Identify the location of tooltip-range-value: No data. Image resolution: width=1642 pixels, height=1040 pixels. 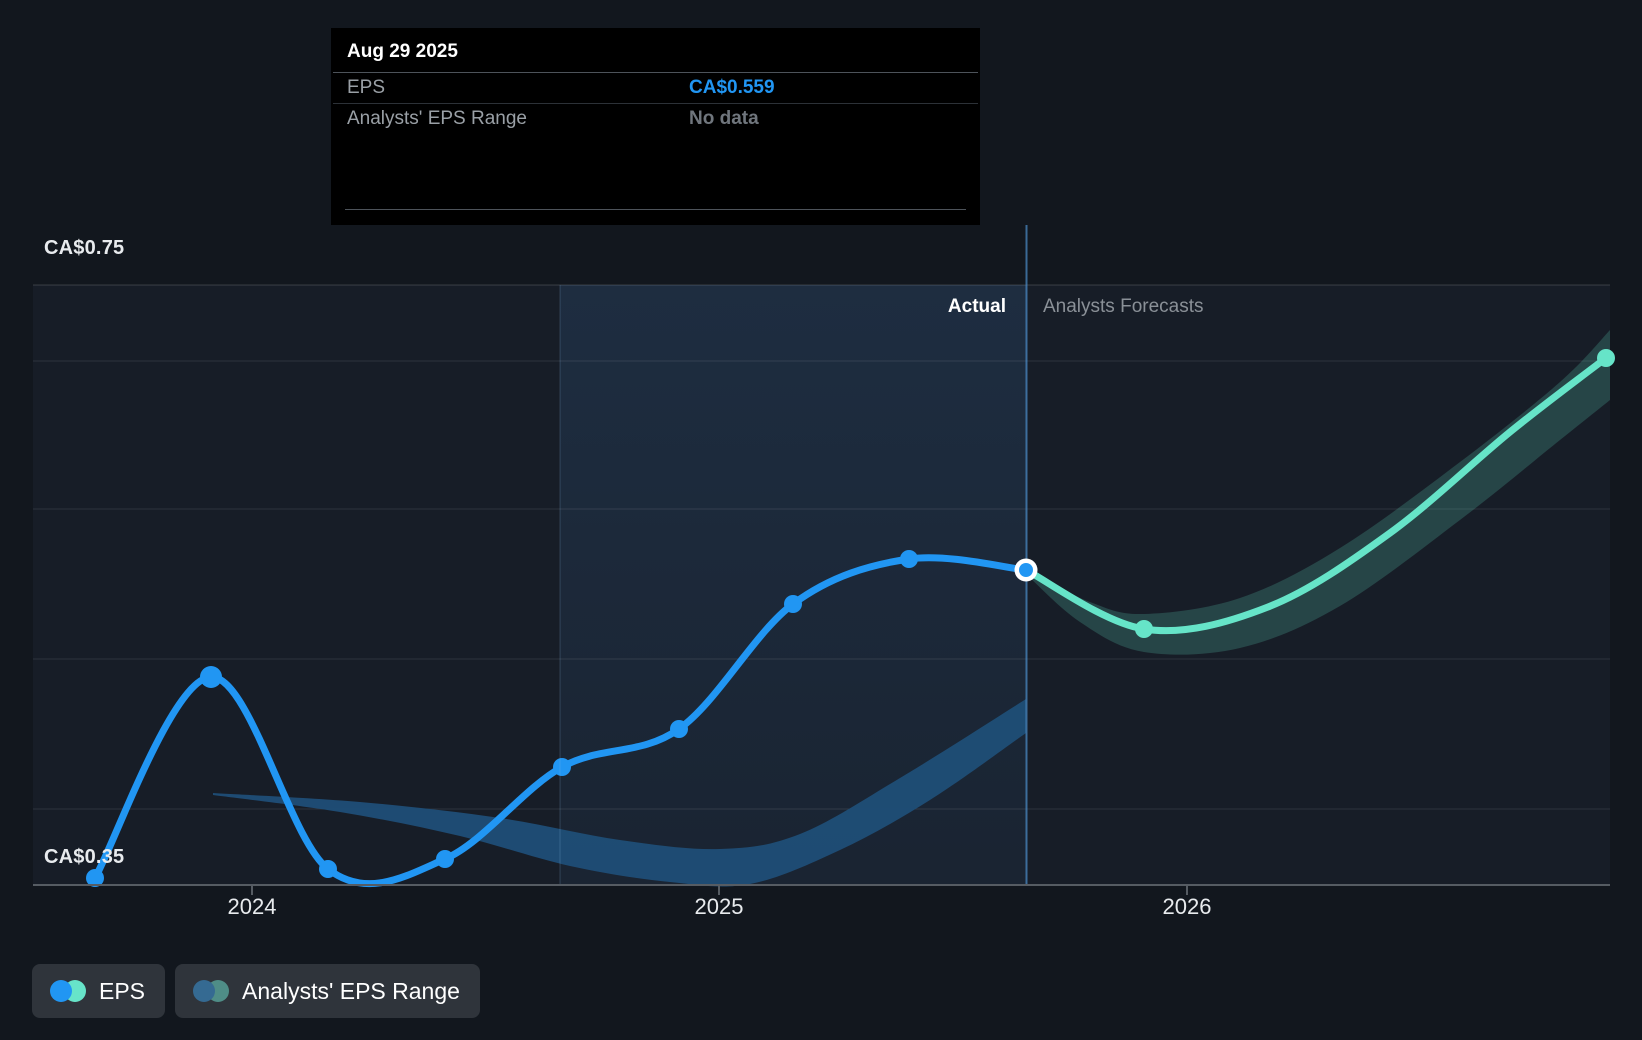
(724, 118).